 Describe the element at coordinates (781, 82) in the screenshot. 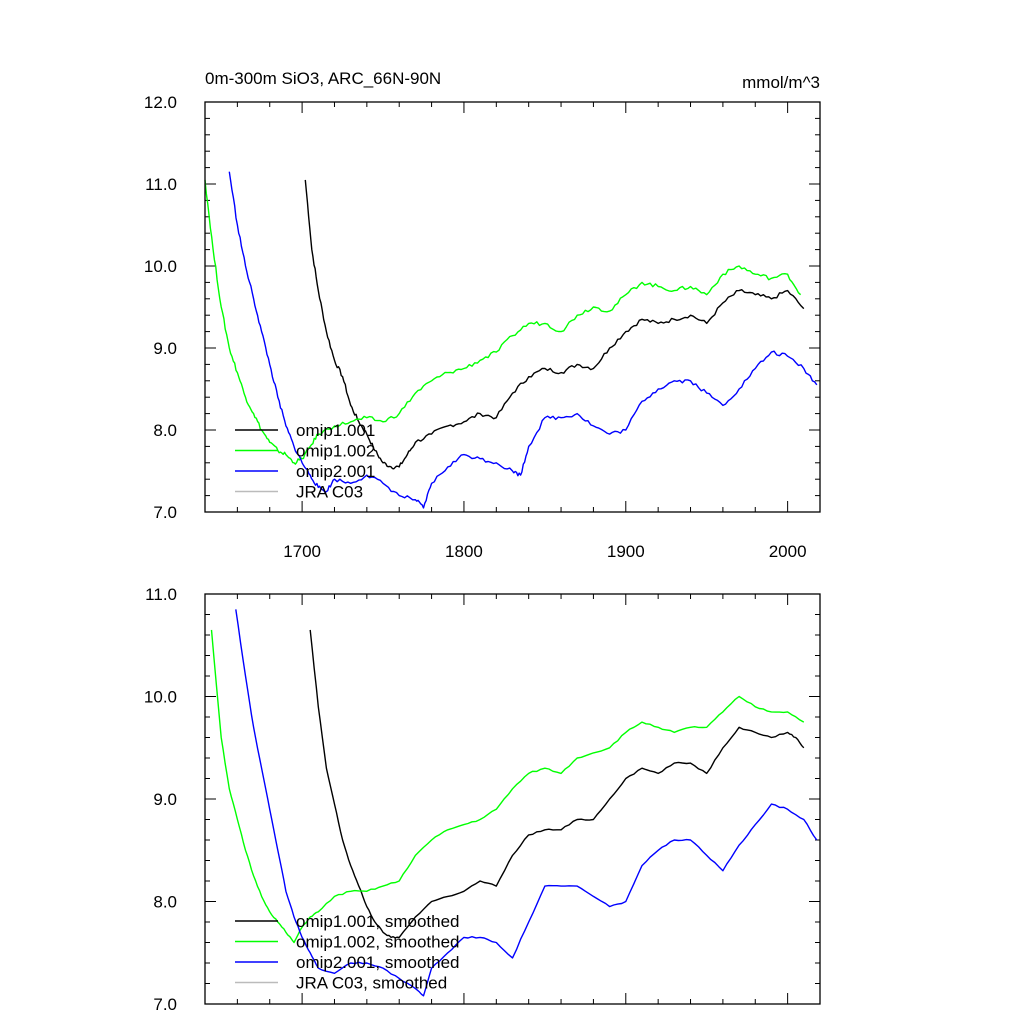

I see `top-panel-units: mmol/m^3` at that location.